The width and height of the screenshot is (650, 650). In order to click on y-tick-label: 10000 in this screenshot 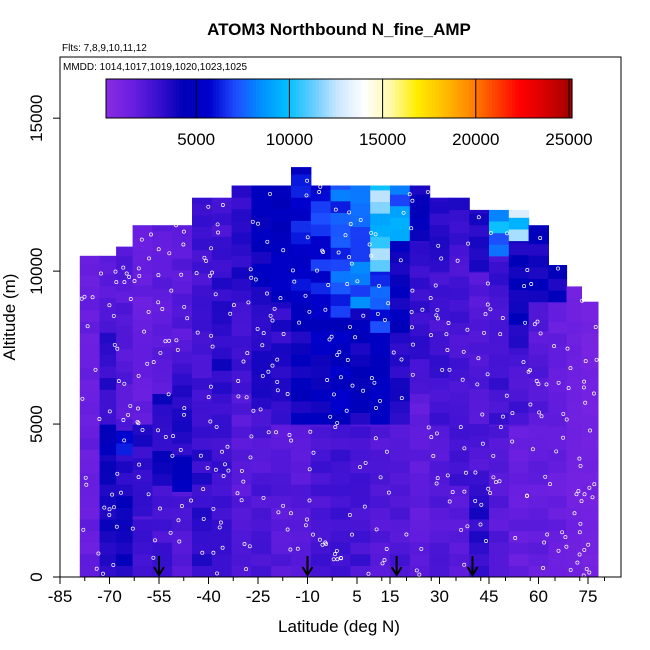, I will do `click(36, 270)`.